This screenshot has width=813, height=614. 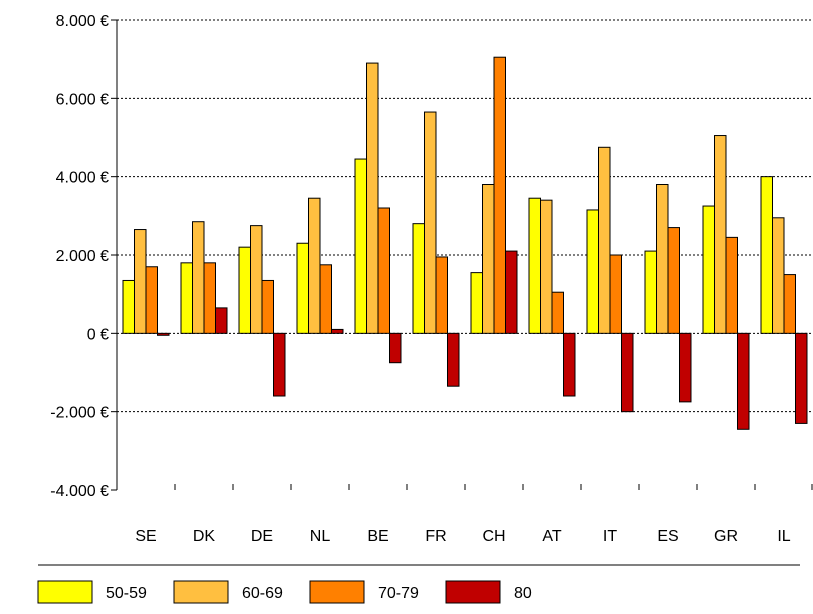 I want to click on x-tick-label: ES, so click(x=667, y=536).